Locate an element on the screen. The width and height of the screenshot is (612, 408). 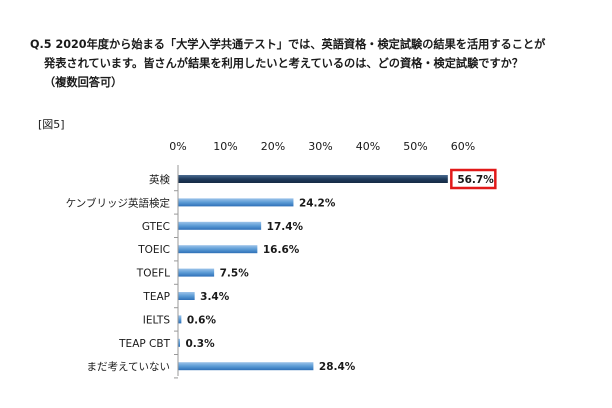
category-label: TEAP CBT is located at coordinates (144, 344).